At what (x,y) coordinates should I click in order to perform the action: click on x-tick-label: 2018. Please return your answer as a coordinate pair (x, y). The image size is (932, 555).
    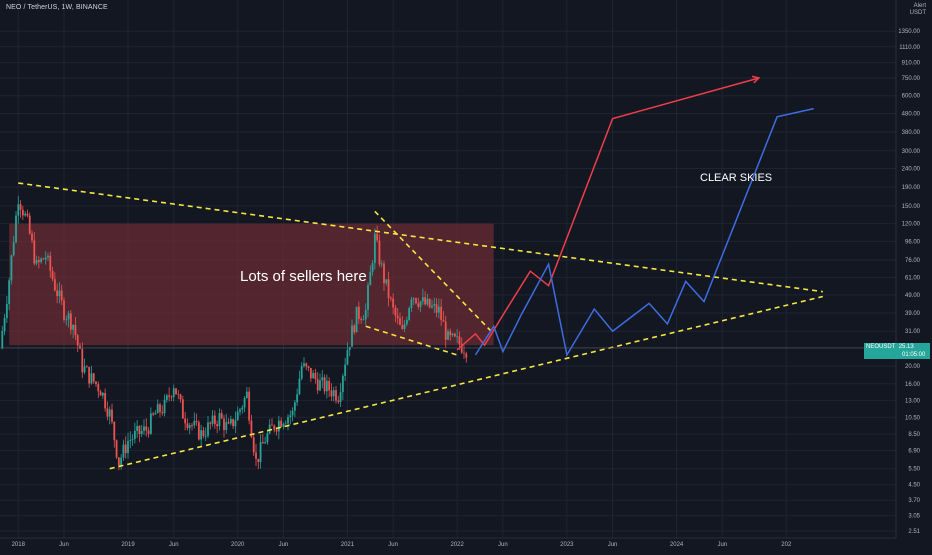
    Looking at the image, I should click on (19, 545).